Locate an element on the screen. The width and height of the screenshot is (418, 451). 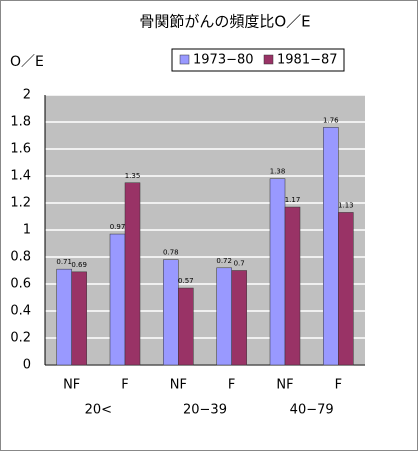
data-label: 0.57 is located at coordinates (186, 281).